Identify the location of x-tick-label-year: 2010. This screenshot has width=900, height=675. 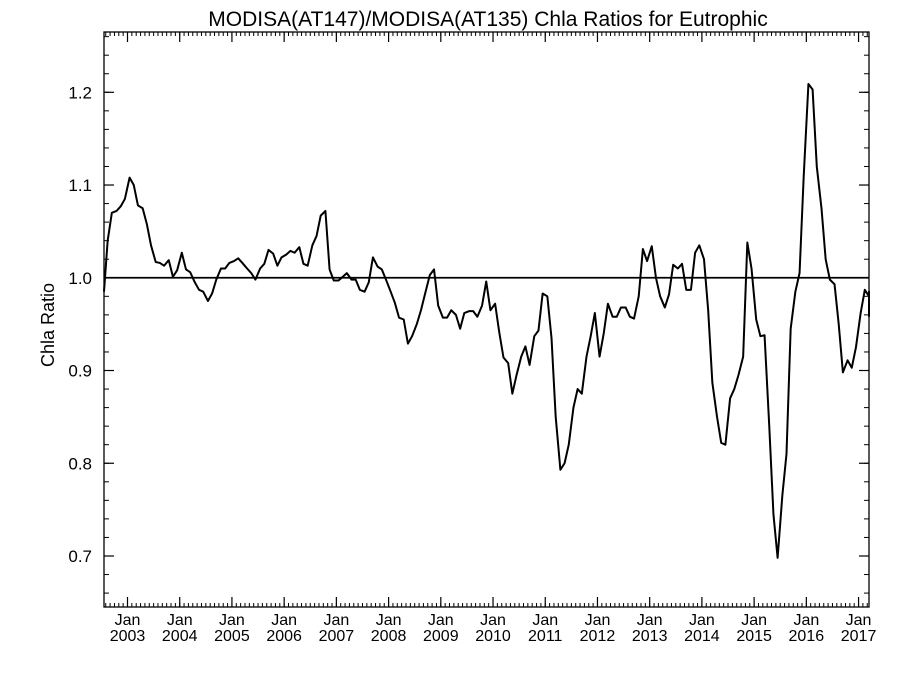
(493, 636).